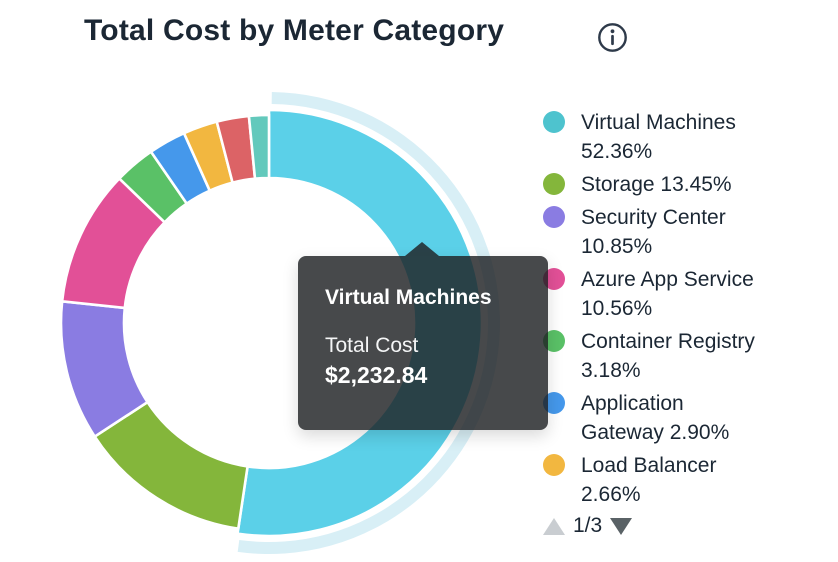 This screenshot has height=562, width=838. What do you see at coordinates (294, 30) in the screenshot?
I see `page-title: Total Cost by Meter Category` at bounding box center [294, 30].